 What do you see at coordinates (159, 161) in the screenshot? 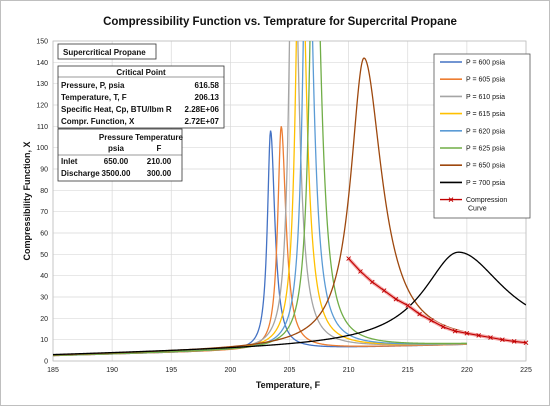
I see `inlet-temperature: 210.00` at bounding box center [159, 161].